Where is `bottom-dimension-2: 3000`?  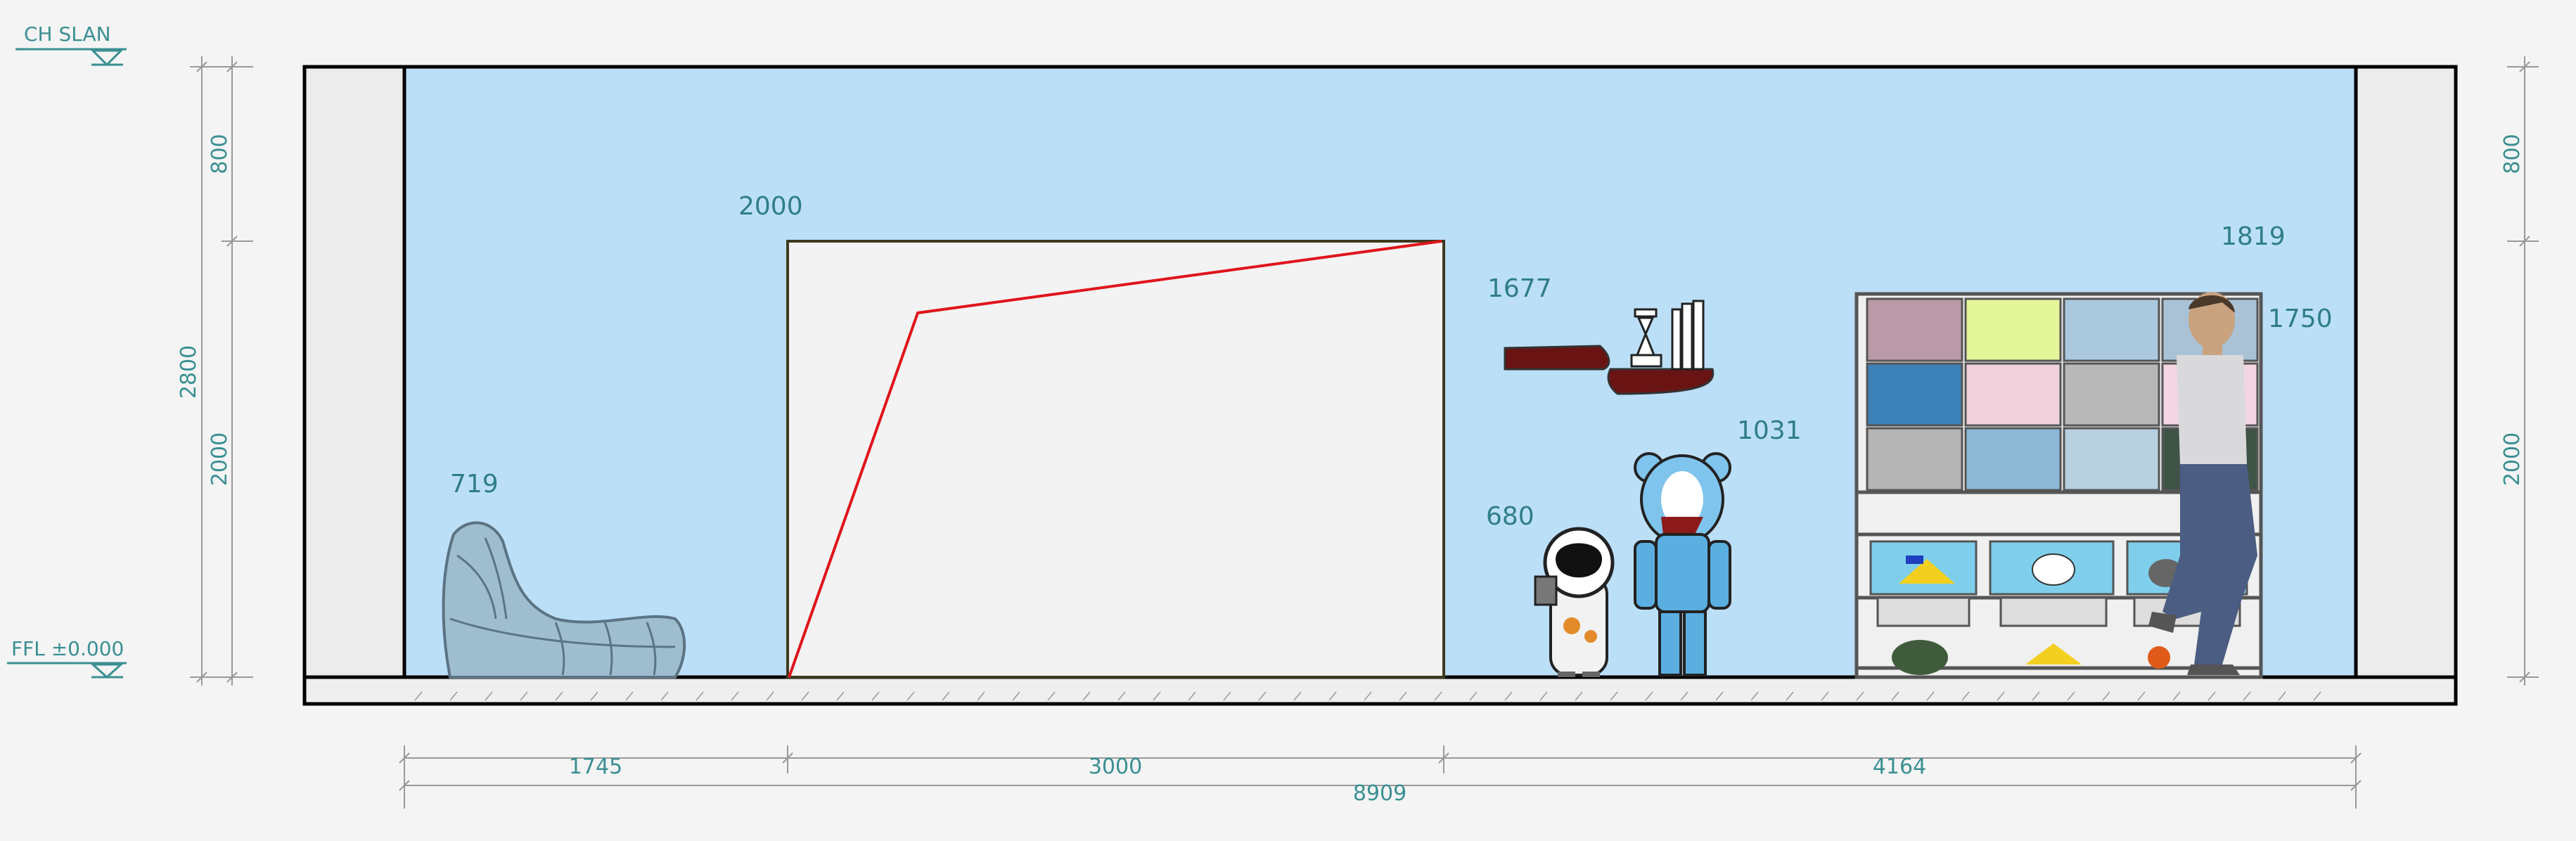 bottom-dimension-2: 3000 is located at coordinates (1115, 767).